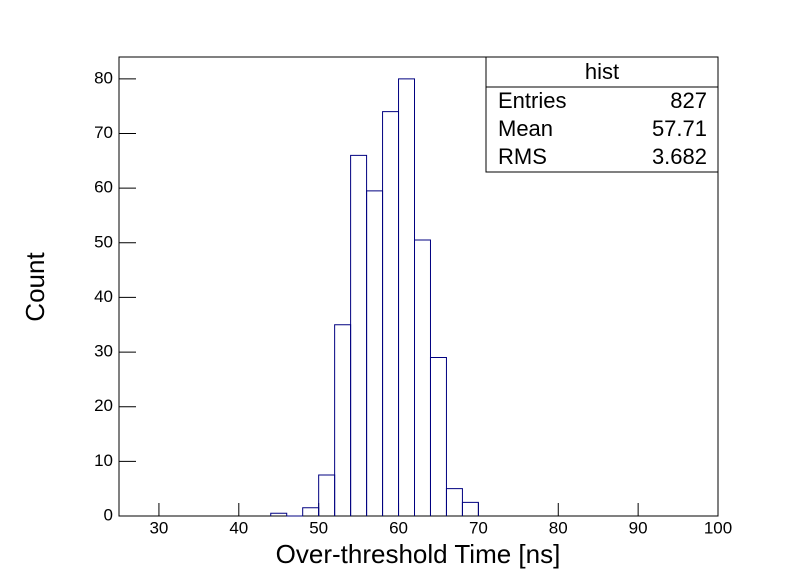 The image size is (798, 574). What do you see at coordinates (103, 405) in the screenshot?
I see `y-tick-label: 20` at bounding box center [103, 405].